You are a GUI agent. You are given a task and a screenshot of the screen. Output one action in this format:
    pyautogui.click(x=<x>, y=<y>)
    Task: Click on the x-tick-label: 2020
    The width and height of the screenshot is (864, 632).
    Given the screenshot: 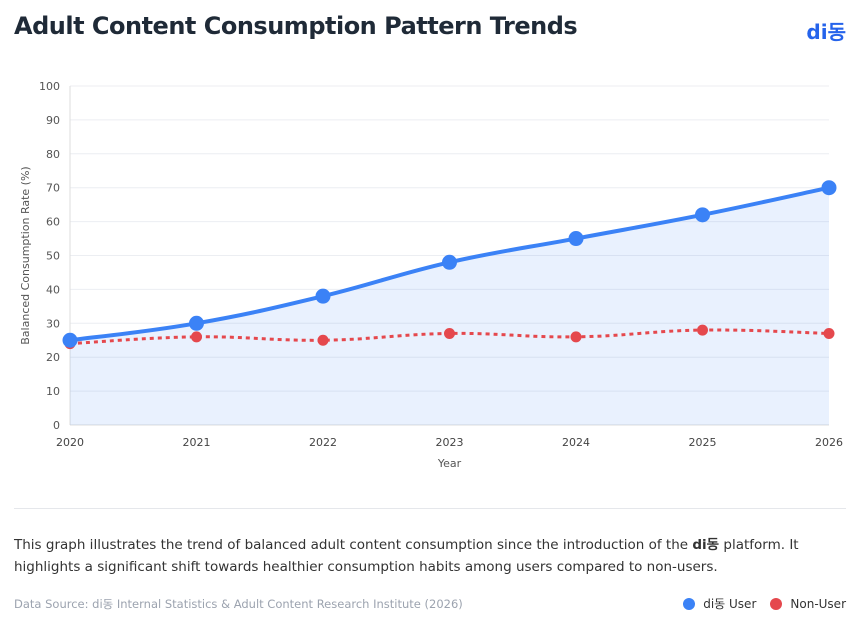 What is the action you would take?
    pyautogui.click(x=70, y=442)
    